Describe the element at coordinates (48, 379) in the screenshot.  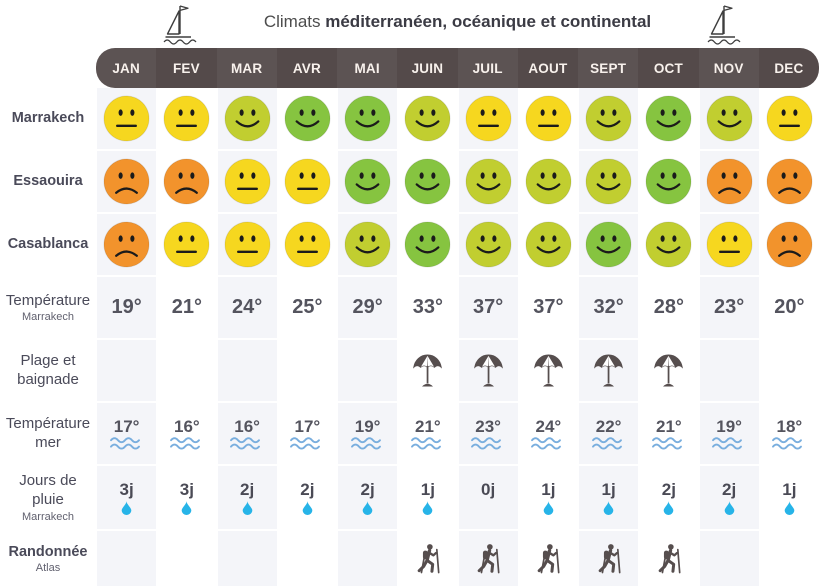
I see `row-label-text: baignade` at that location.